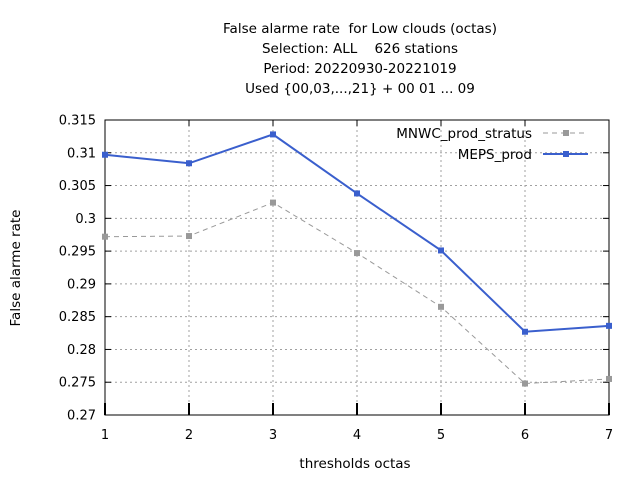 This screenshot has height=480, width=640. I want to click on y-tick-label: 0.29, so click(81, 284).